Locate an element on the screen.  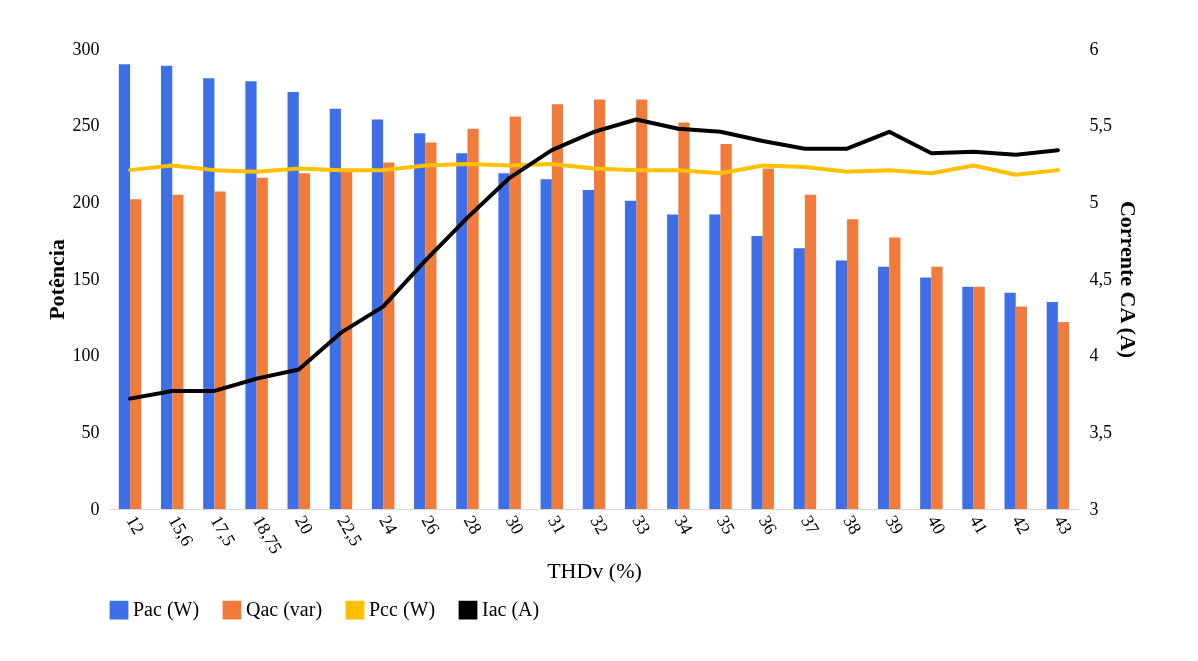
y2-tick-label: 3,5 is located at coordinates (1100, 431).